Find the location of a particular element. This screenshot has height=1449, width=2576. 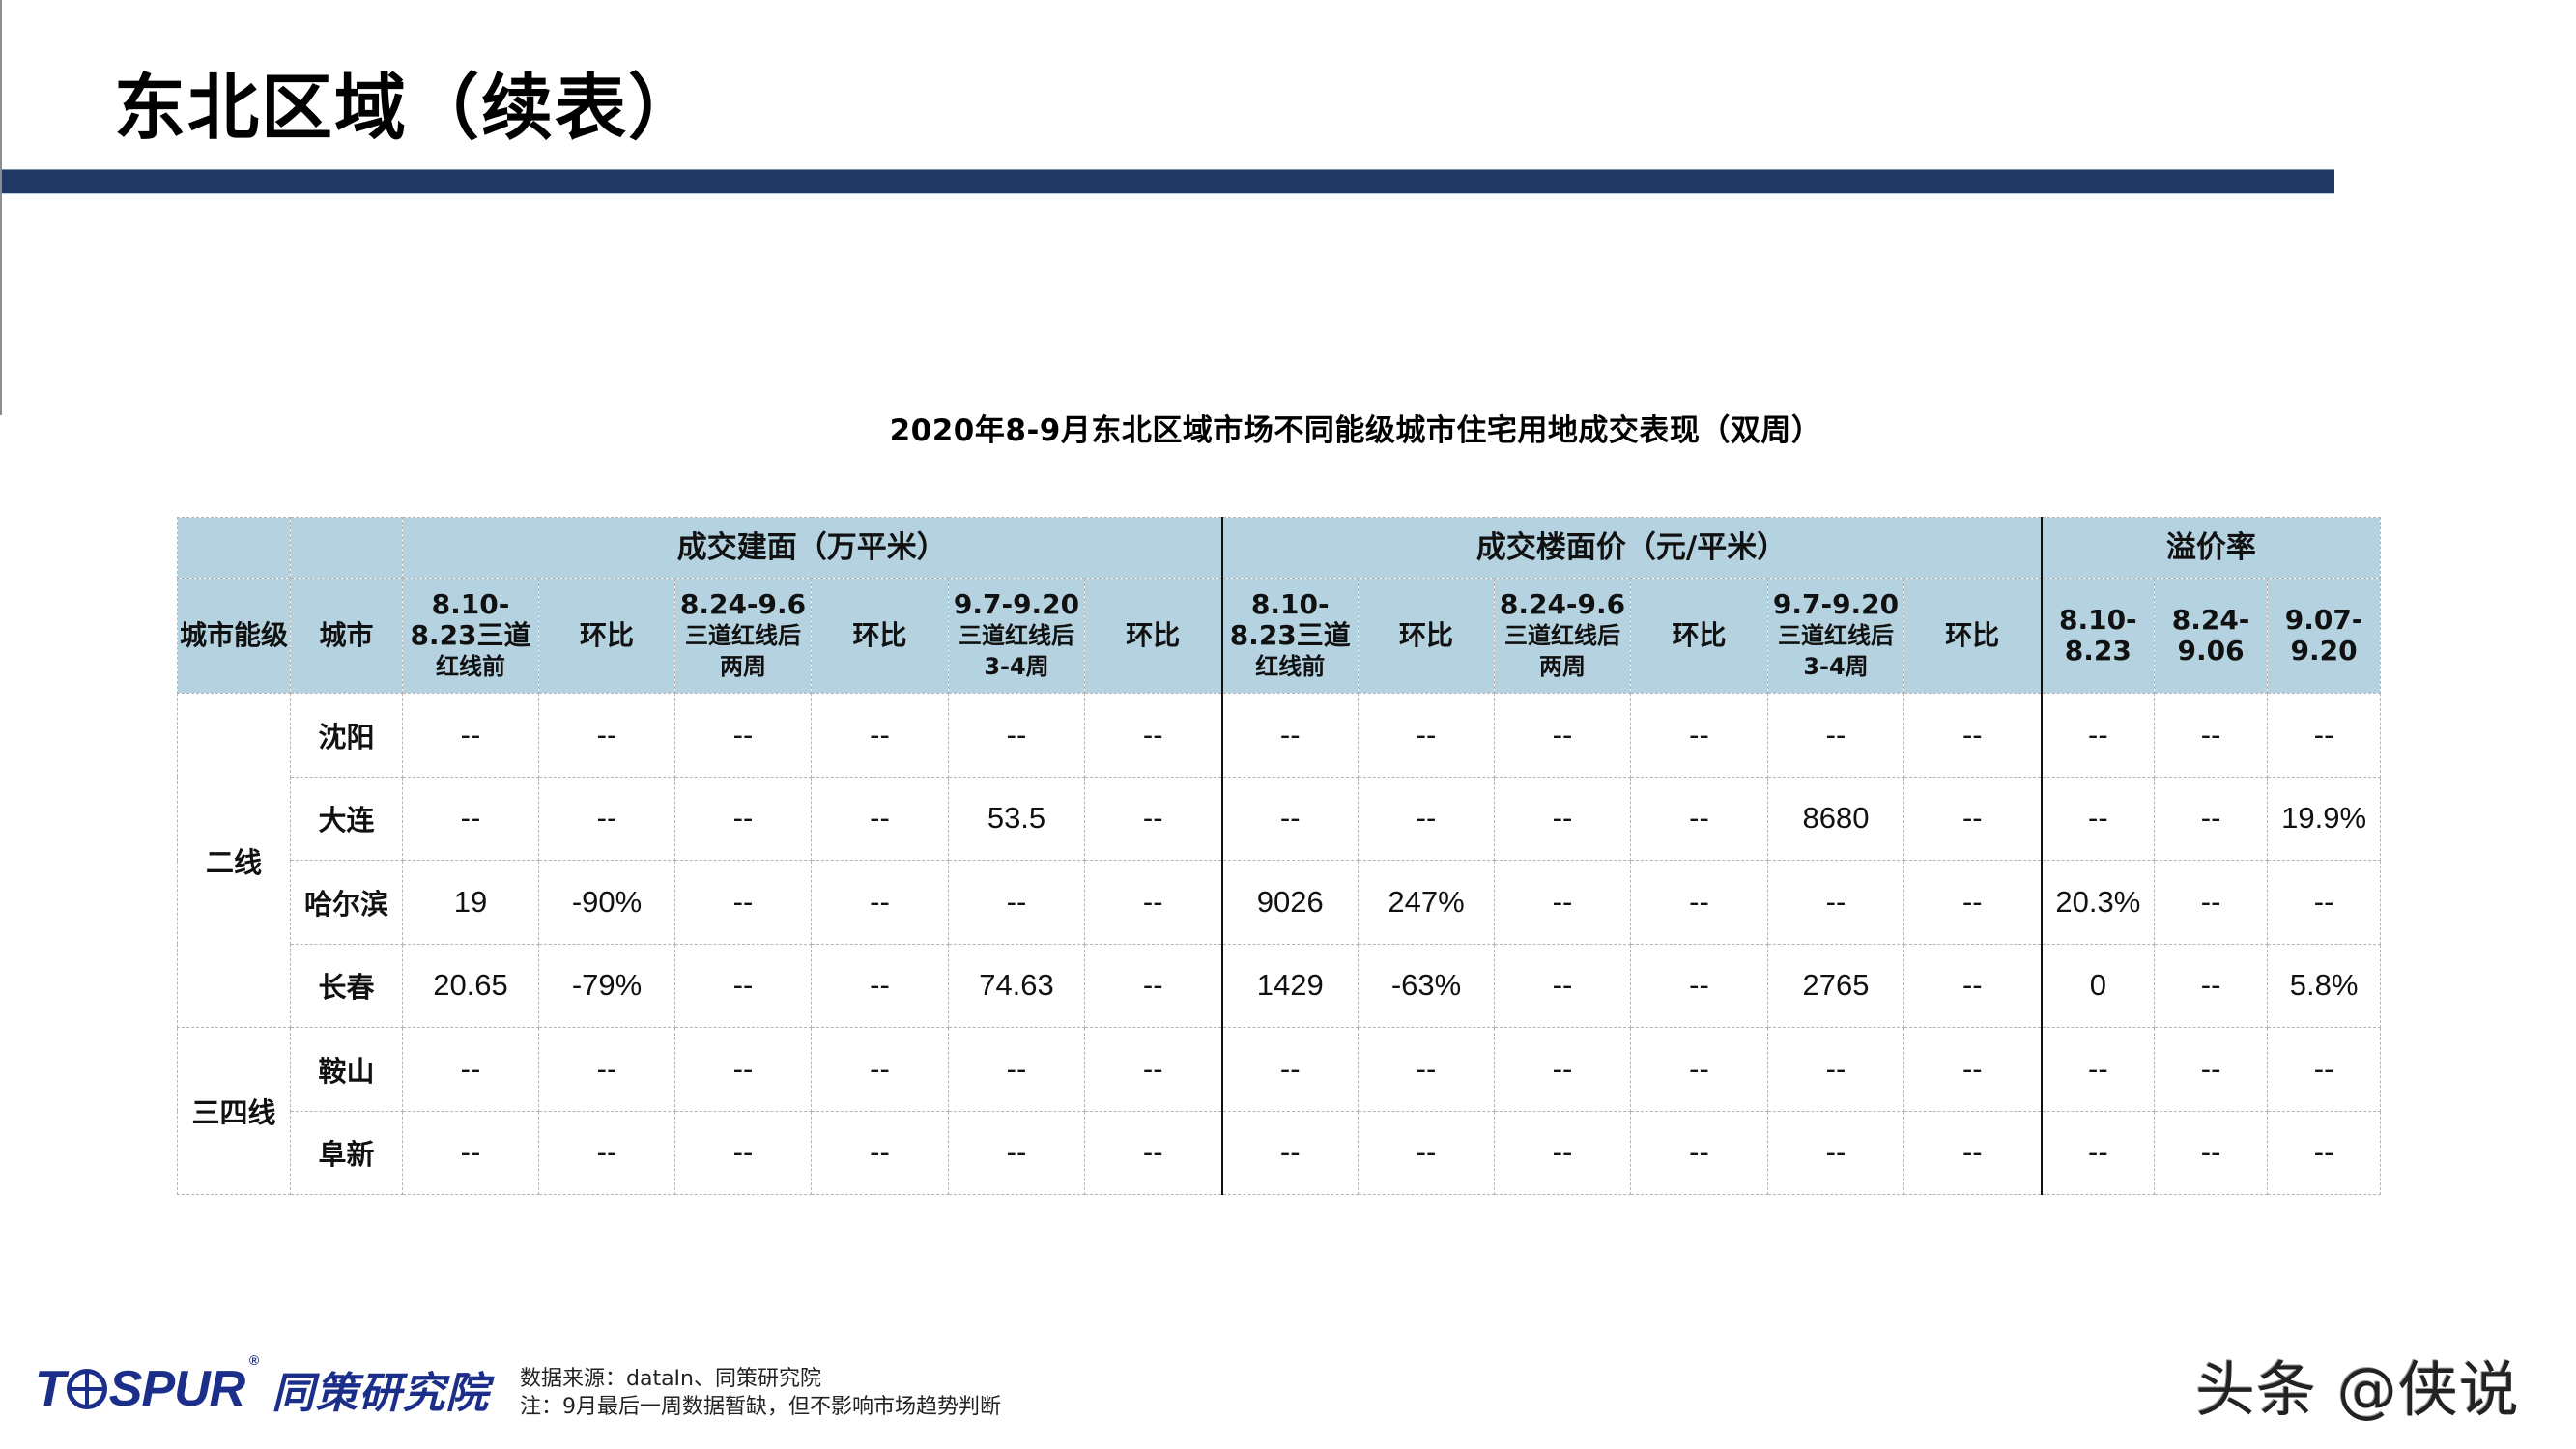

header-city: 城市 is located at coordinates (347, 636).